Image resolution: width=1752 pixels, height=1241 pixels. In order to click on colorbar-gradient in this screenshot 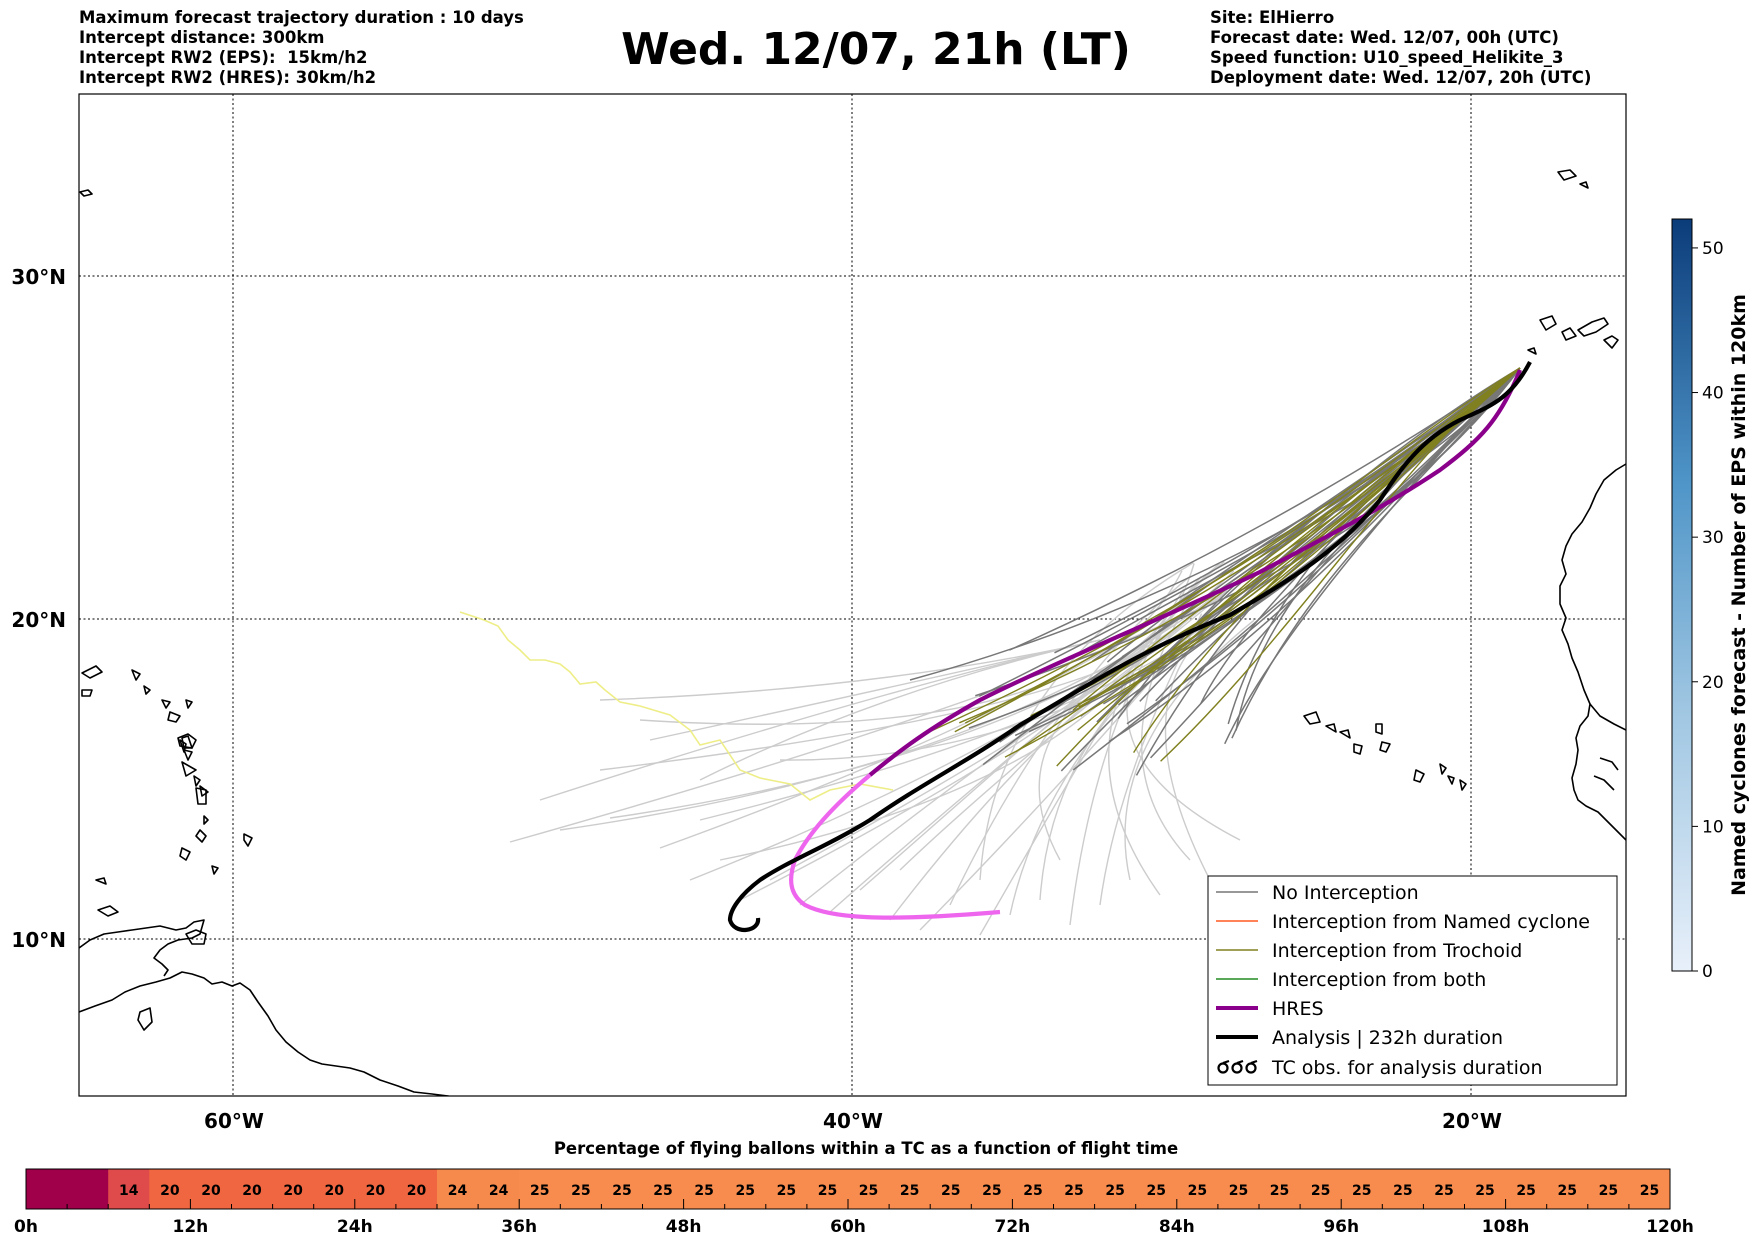, I will do `click(1682, 595)`.